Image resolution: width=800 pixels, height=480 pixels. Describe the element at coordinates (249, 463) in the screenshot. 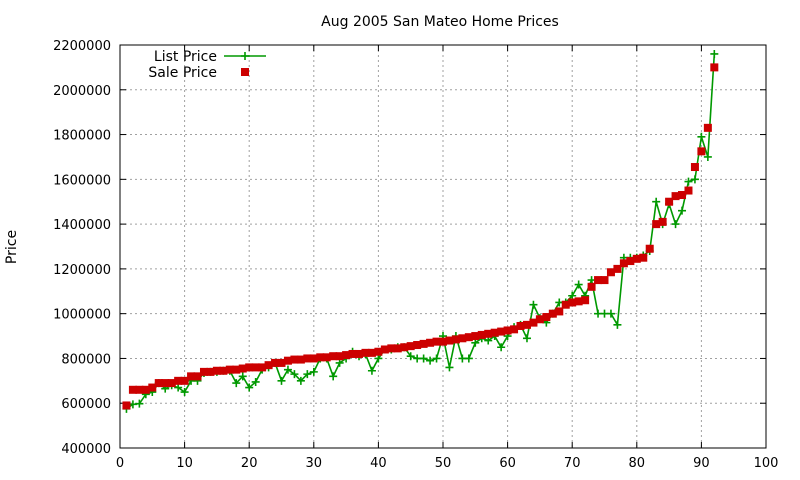

I see `x-tick-label: 20` at that location.